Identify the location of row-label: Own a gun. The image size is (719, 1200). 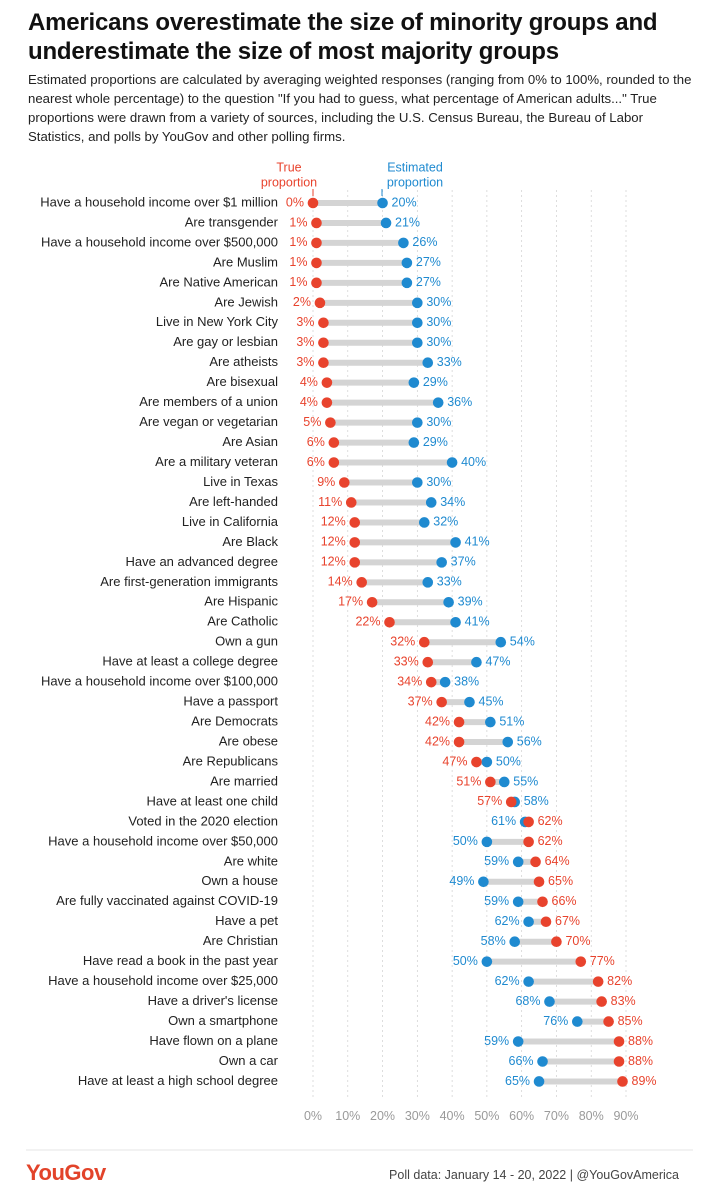
(246, 641).